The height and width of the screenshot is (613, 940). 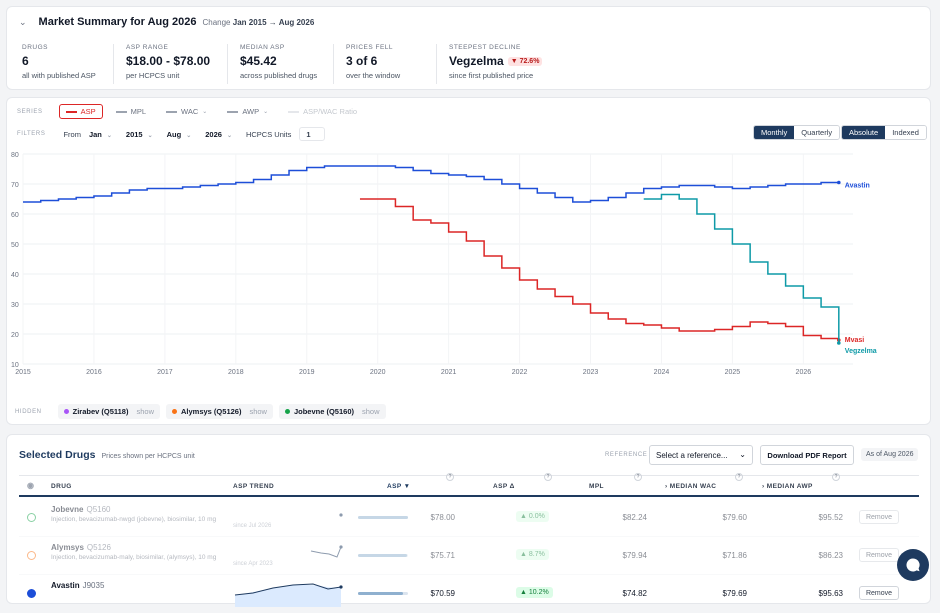 I want to click on col-median-awp: › MEDIAN AWP, so click(x=787, y=486).